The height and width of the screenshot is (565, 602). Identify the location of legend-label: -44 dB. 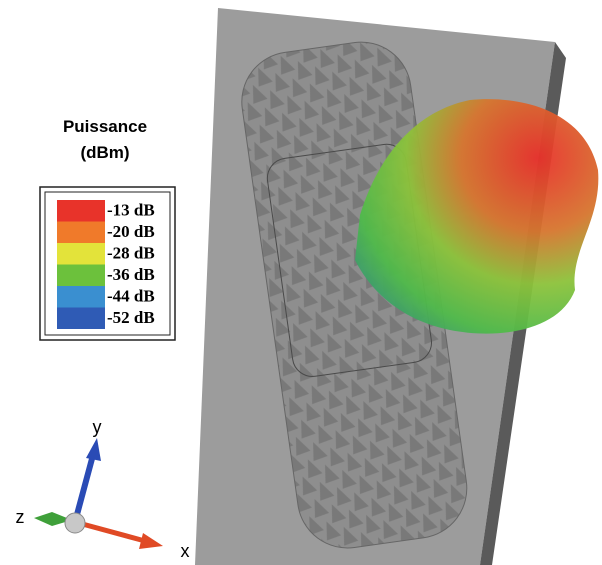
(131, 296).